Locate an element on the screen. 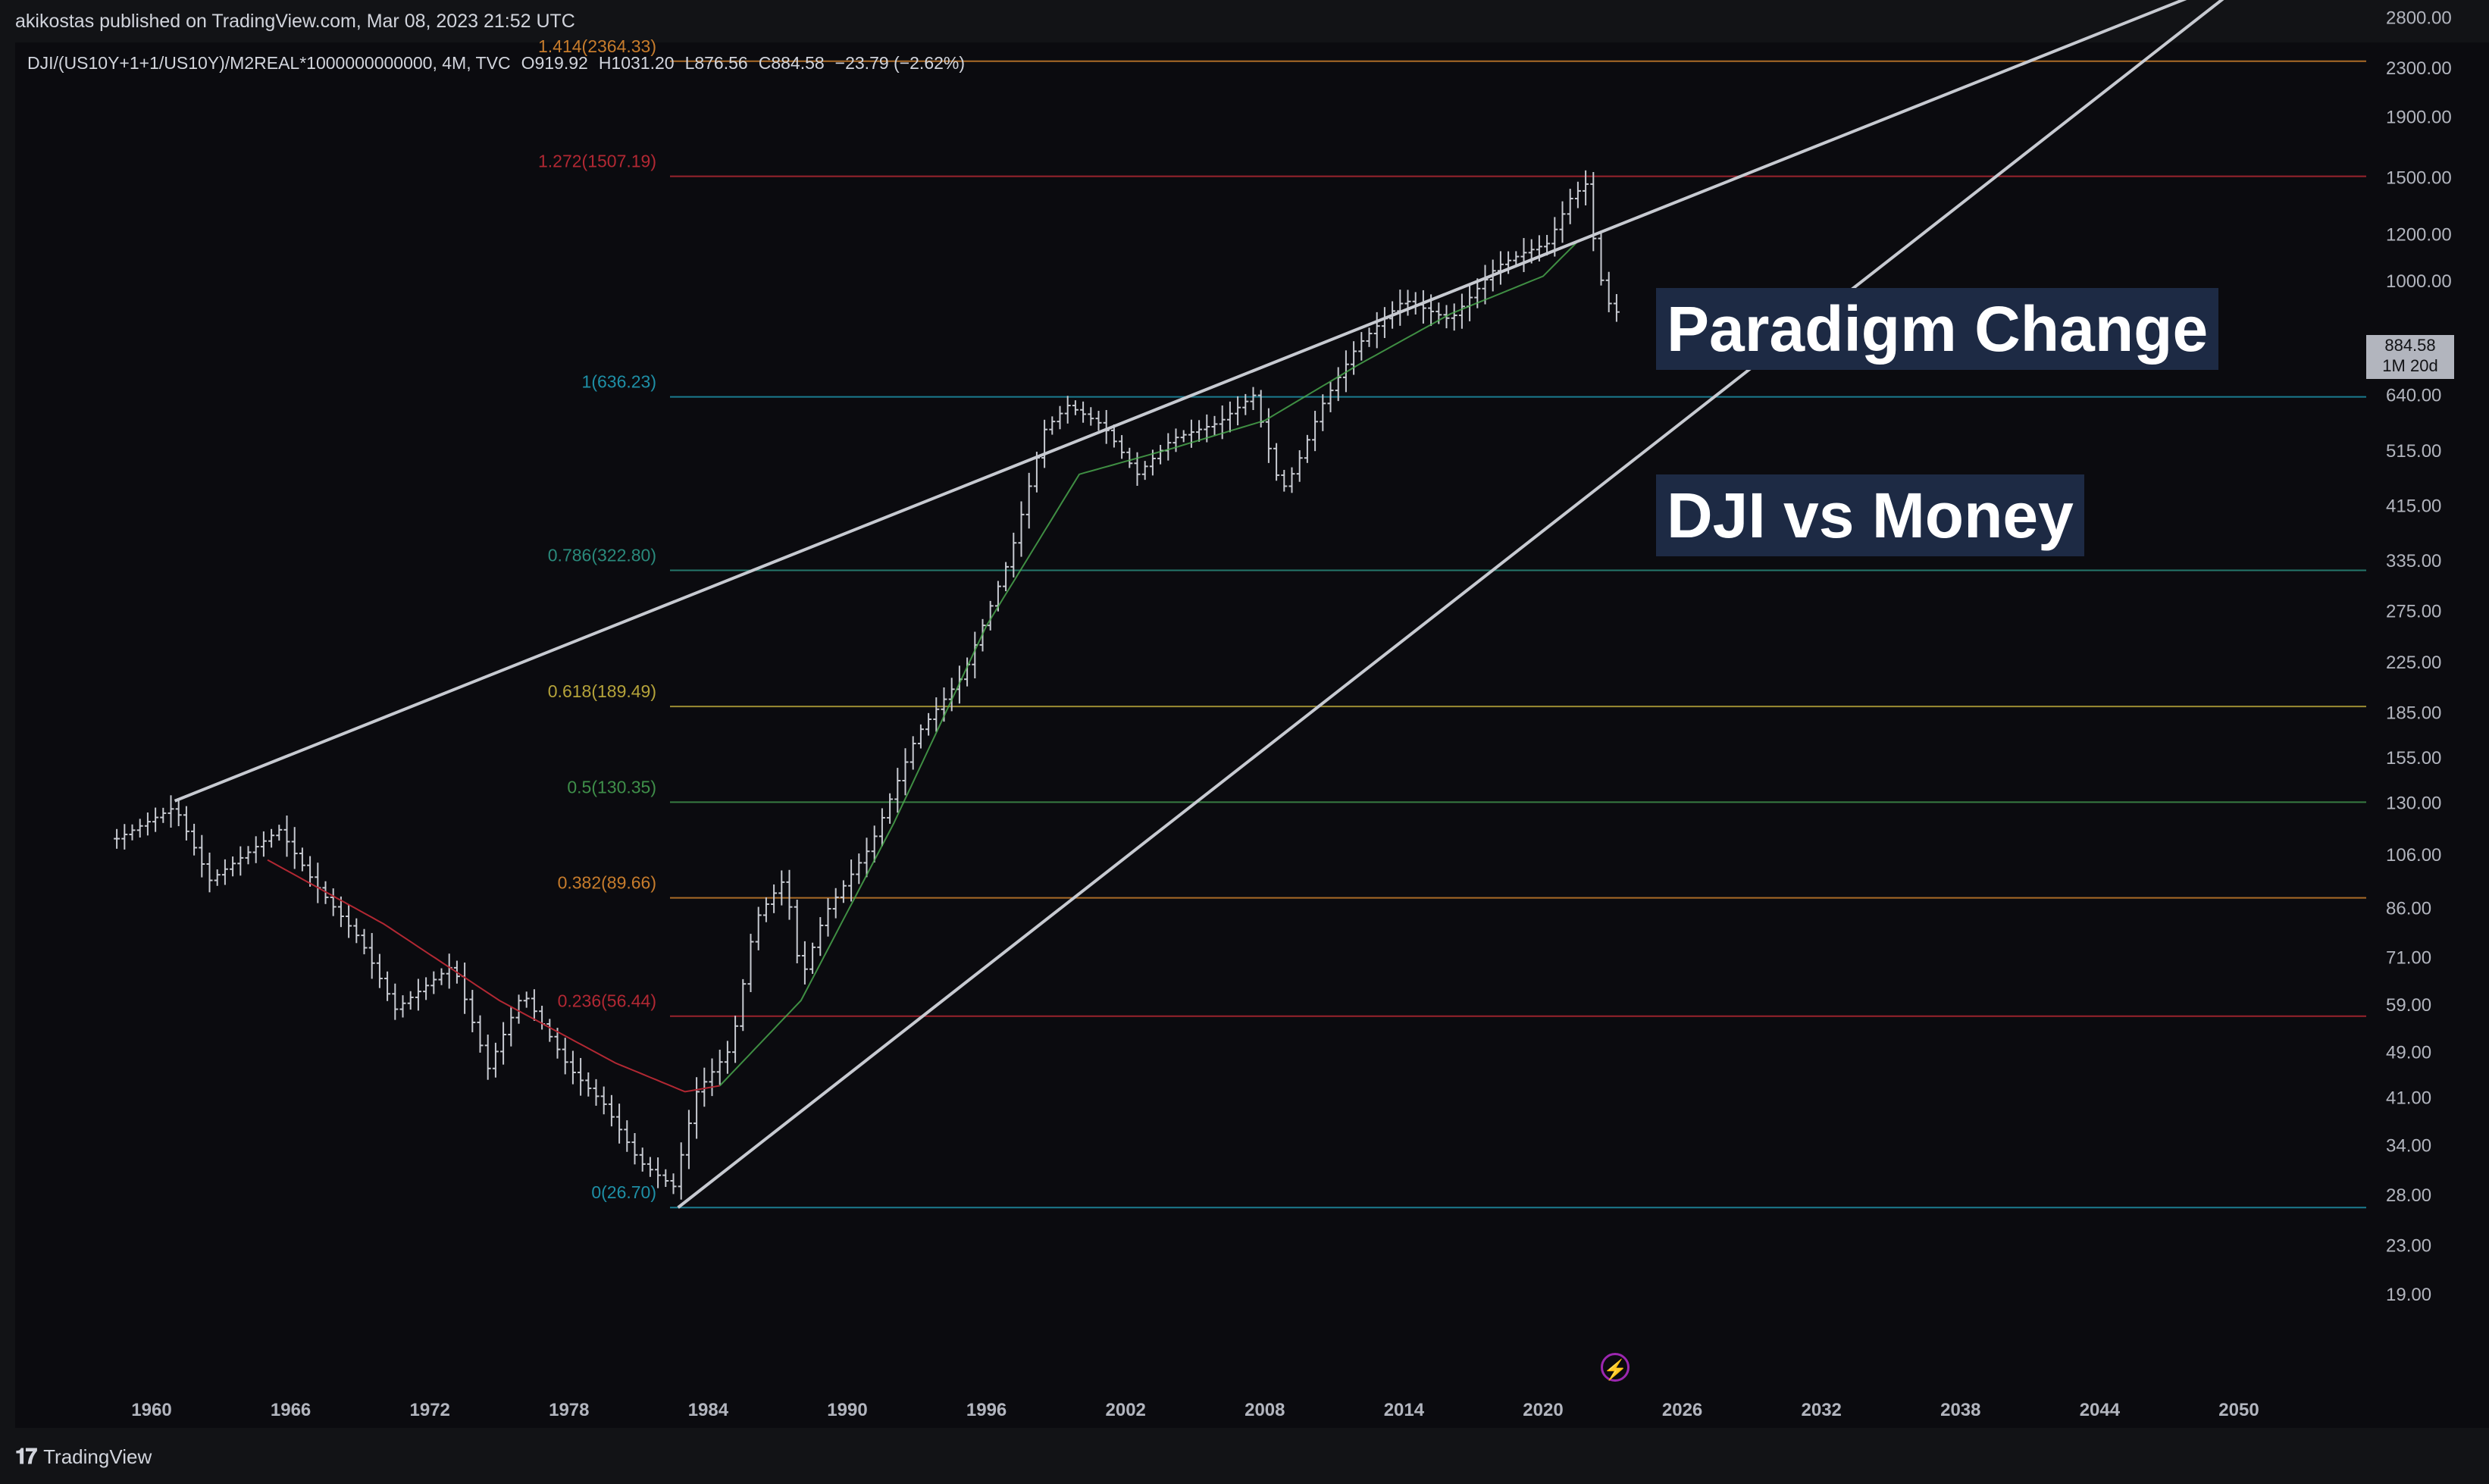 This screenshot has width=2489, height=1484. y-tick-label: 155.00 is located at coordinates (2413, 759).